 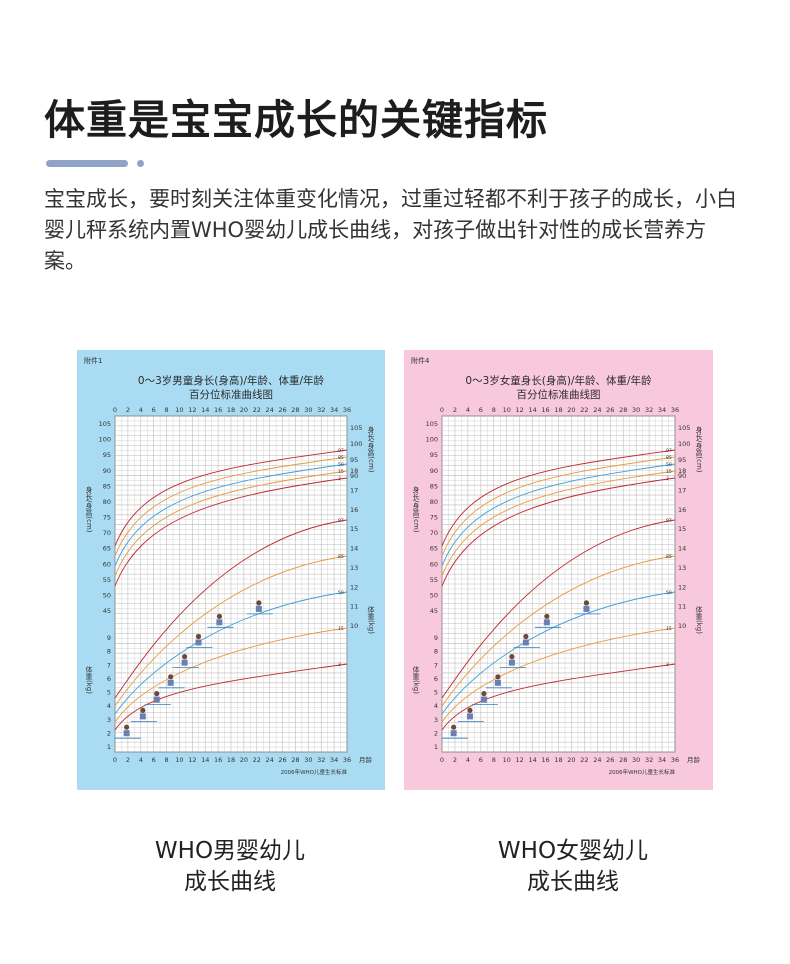 I want to click on height-tick-left: 60, so click(x=107, y=564).